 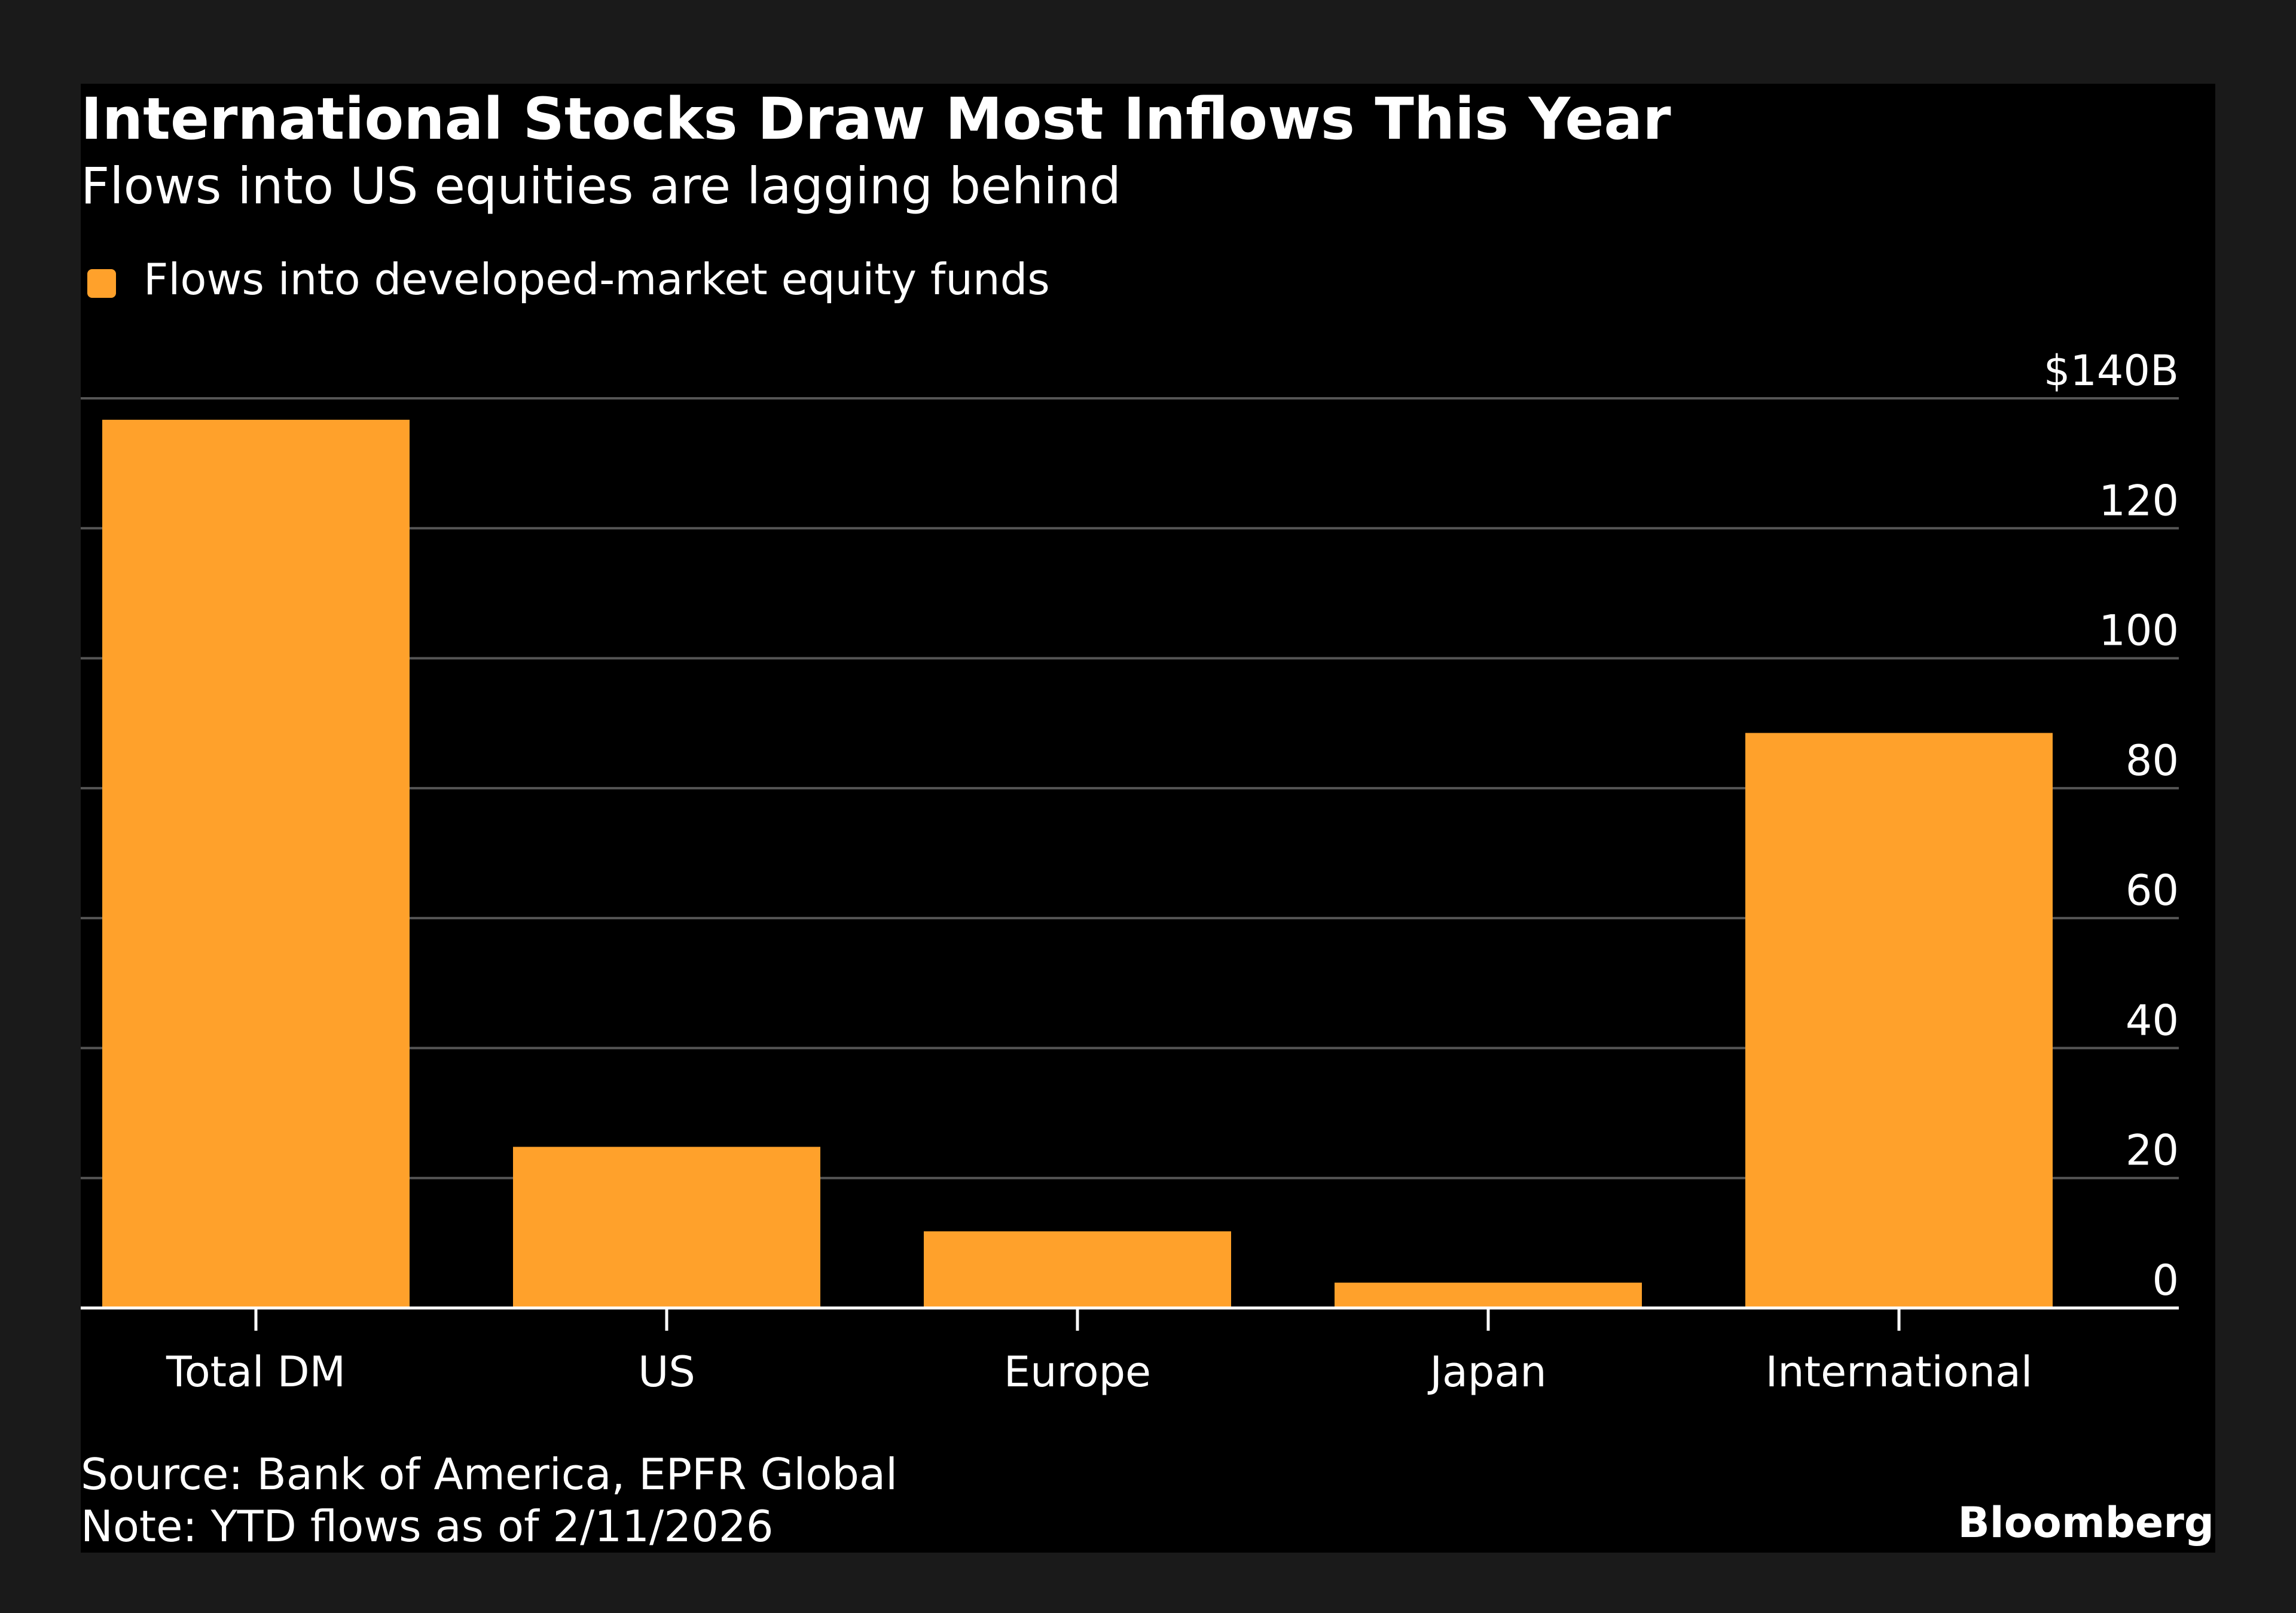 I want to click on x-tick-label: Total DM, so click(x=256, y=1371).